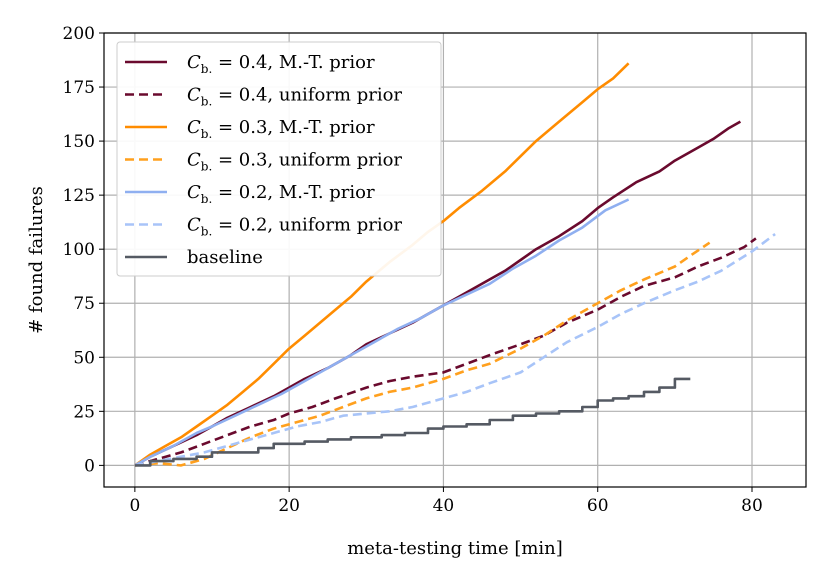 Image resolution: width=830 pixels, height=581 pixels. Describe the element at coordinates (294, 227) in the screenshot. I see `legend-entry: Cb. = 0.2, uniform prior` at that location.